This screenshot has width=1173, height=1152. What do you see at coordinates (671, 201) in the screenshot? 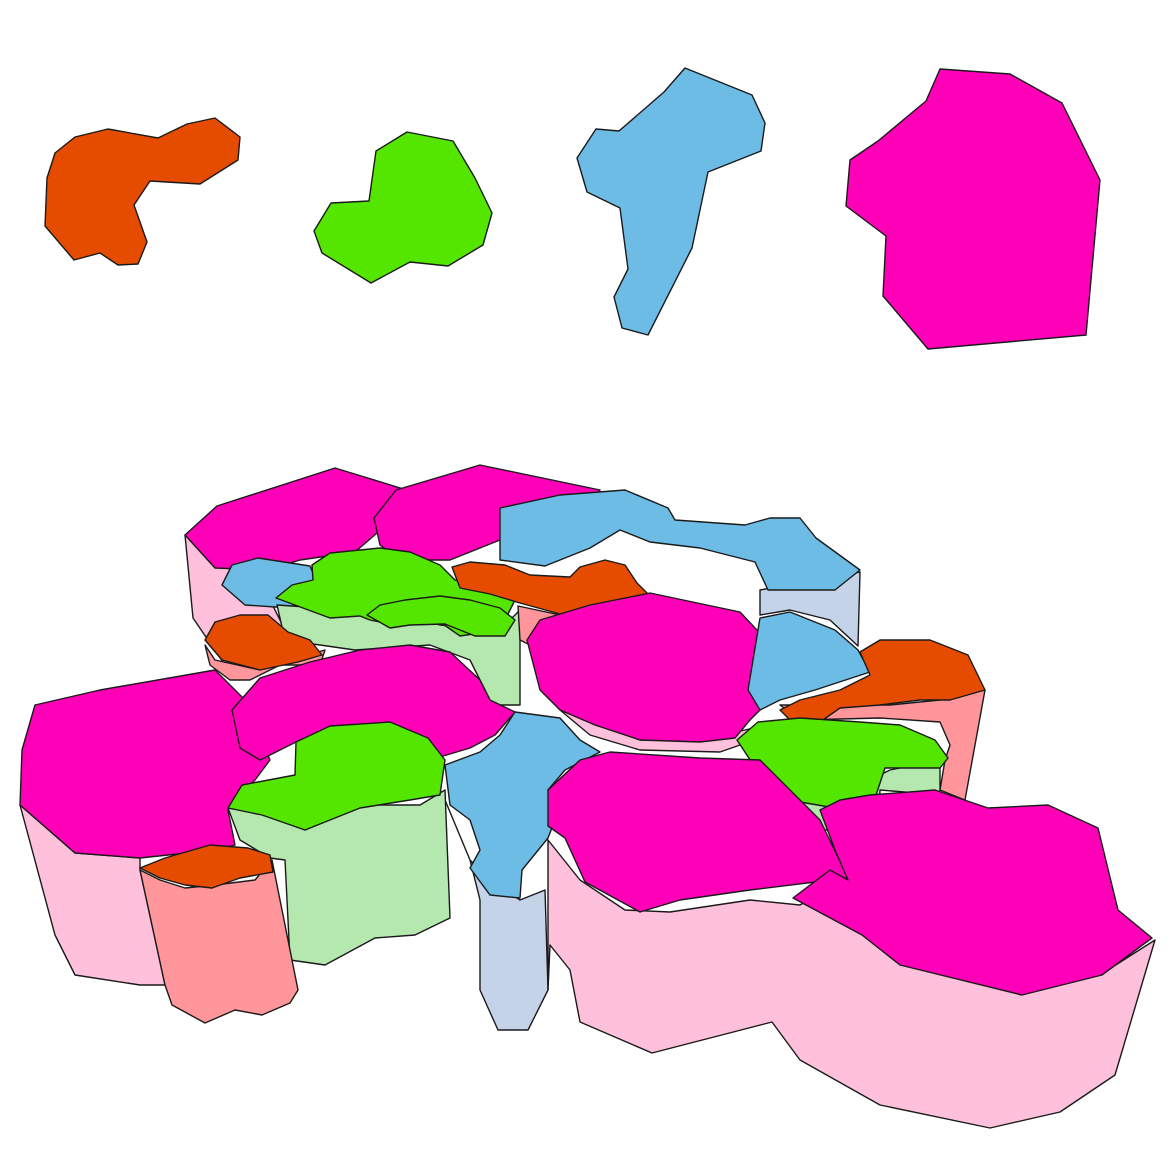
I see `piece-blue` at bounding box center [671, 201].